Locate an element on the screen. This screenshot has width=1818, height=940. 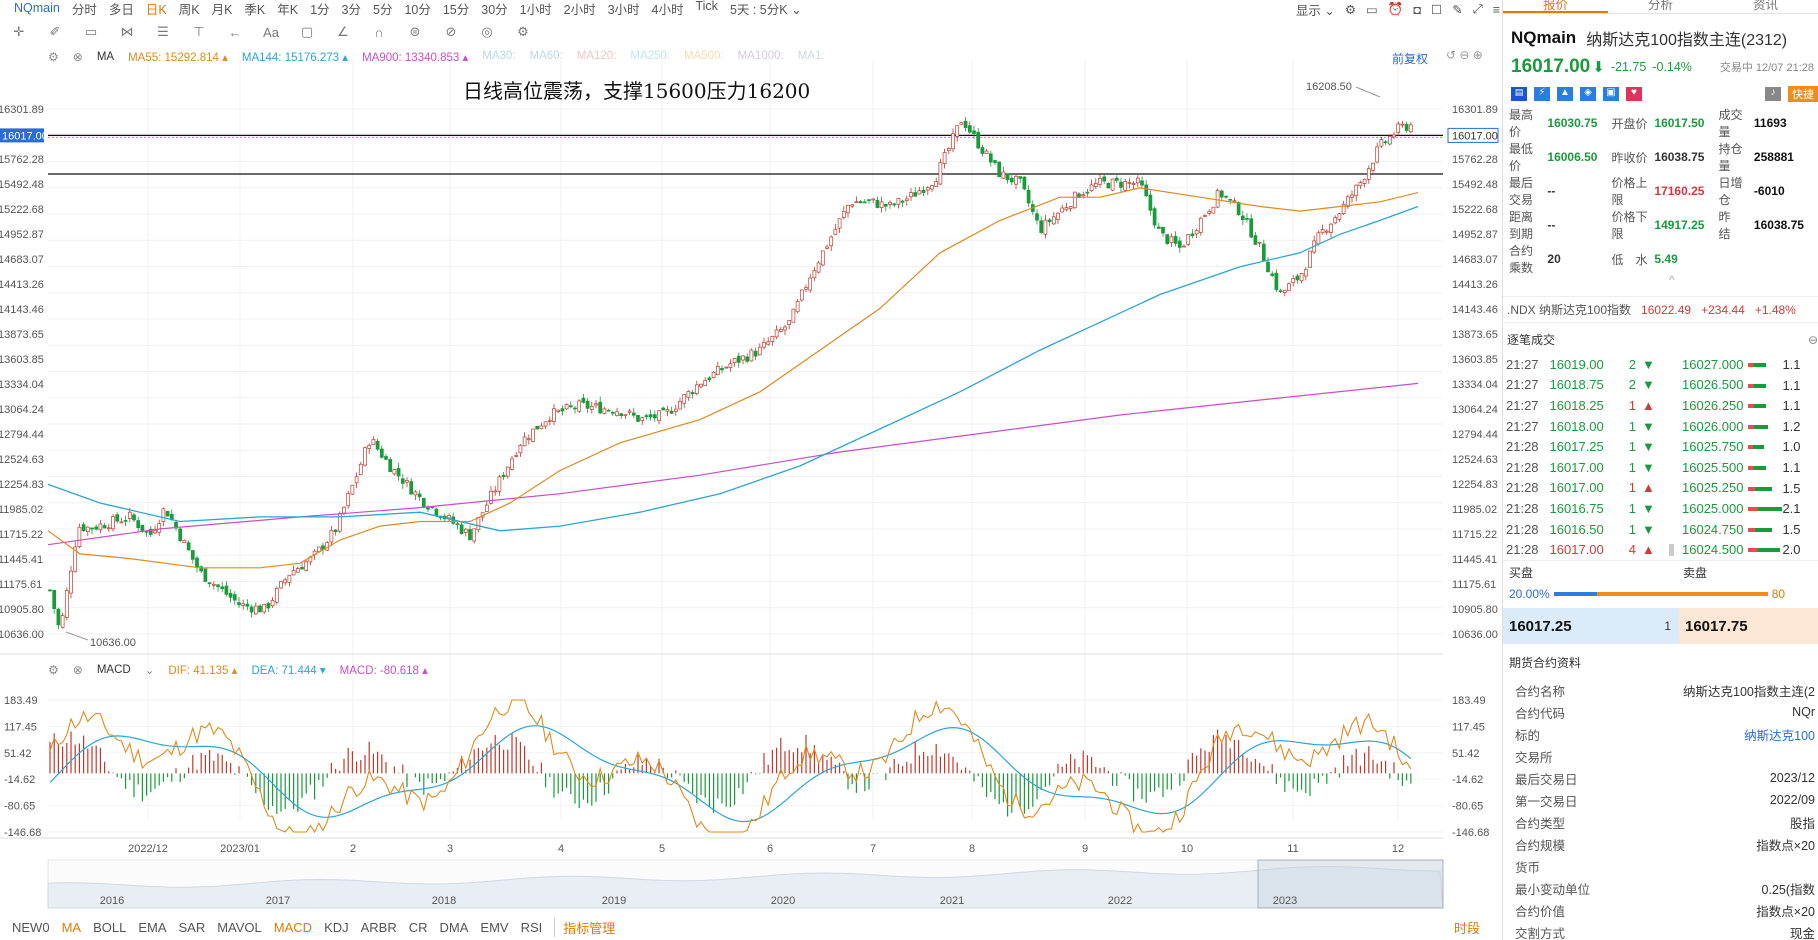
lines-icon: ☰ is located at coordinates (163, 31).